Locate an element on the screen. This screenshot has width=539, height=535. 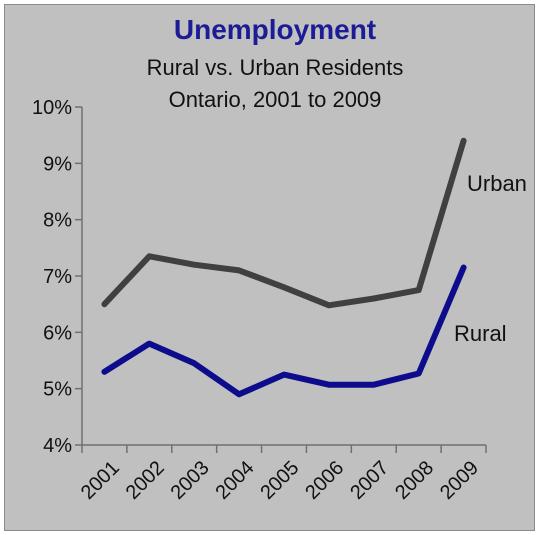
x-tick-label: 2003 is located at coordinates (190, 480).